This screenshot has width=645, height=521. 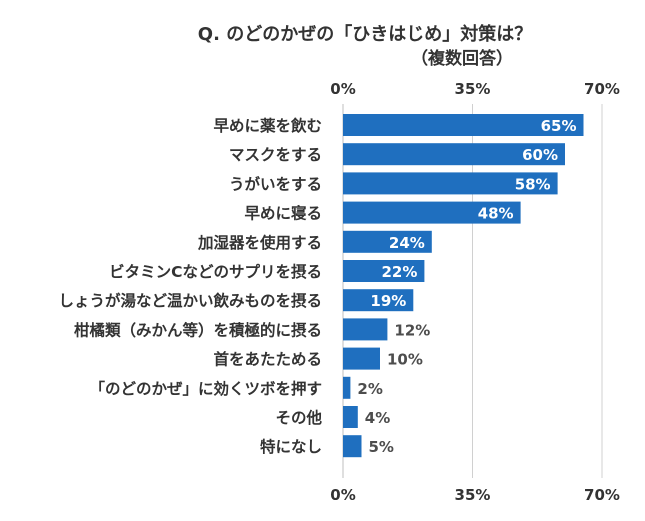 I want to click on tick-label-top: 35%, so click(x=473, y=89).